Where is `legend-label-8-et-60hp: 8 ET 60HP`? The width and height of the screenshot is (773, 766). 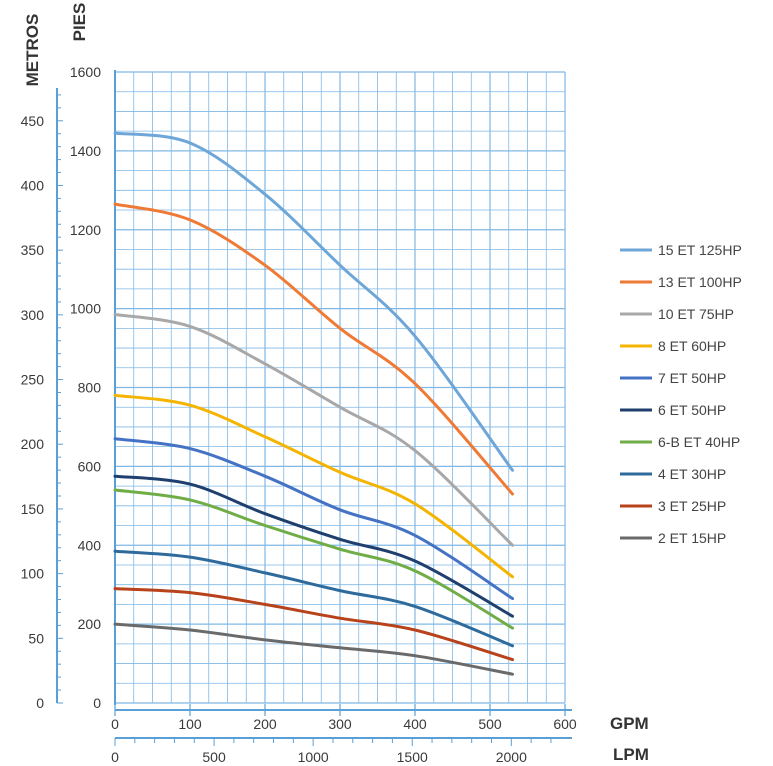 legend-label-8-et-60hp: 8 ET 60HP is located at coordinates (692, 346).